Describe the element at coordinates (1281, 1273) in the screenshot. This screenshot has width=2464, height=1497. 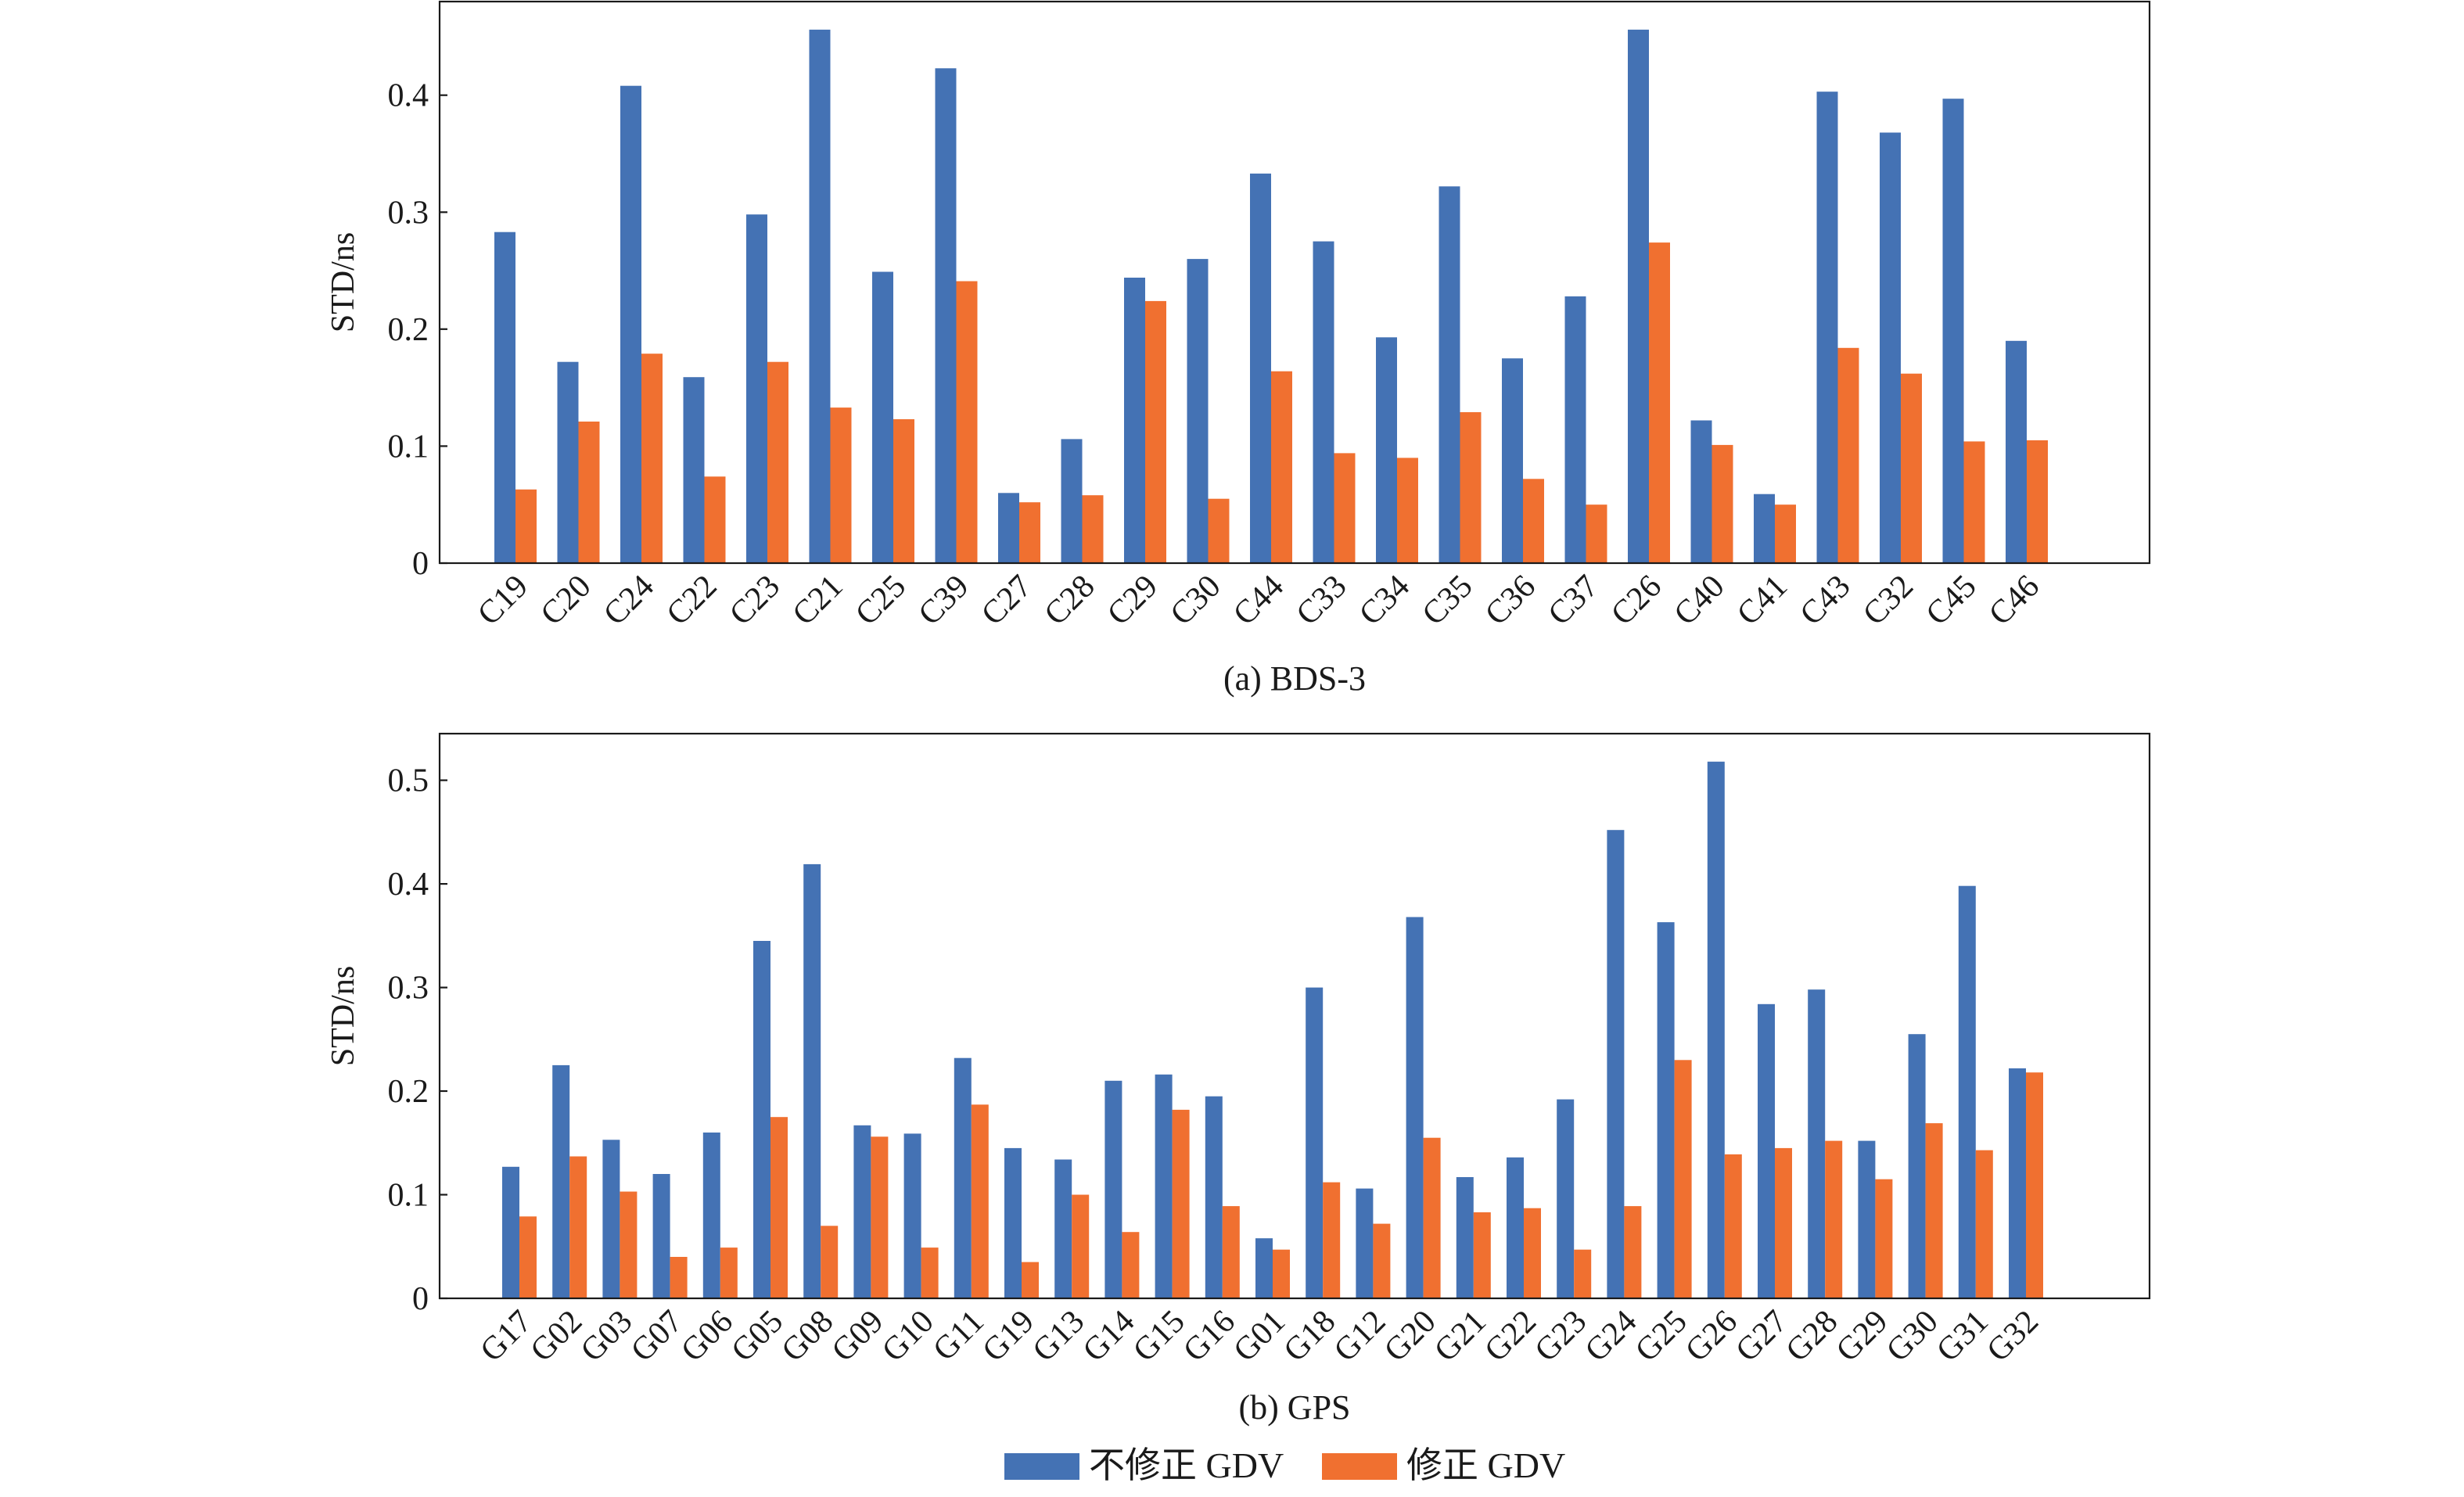
I see `gps-bar-corrected-g01` at that location.